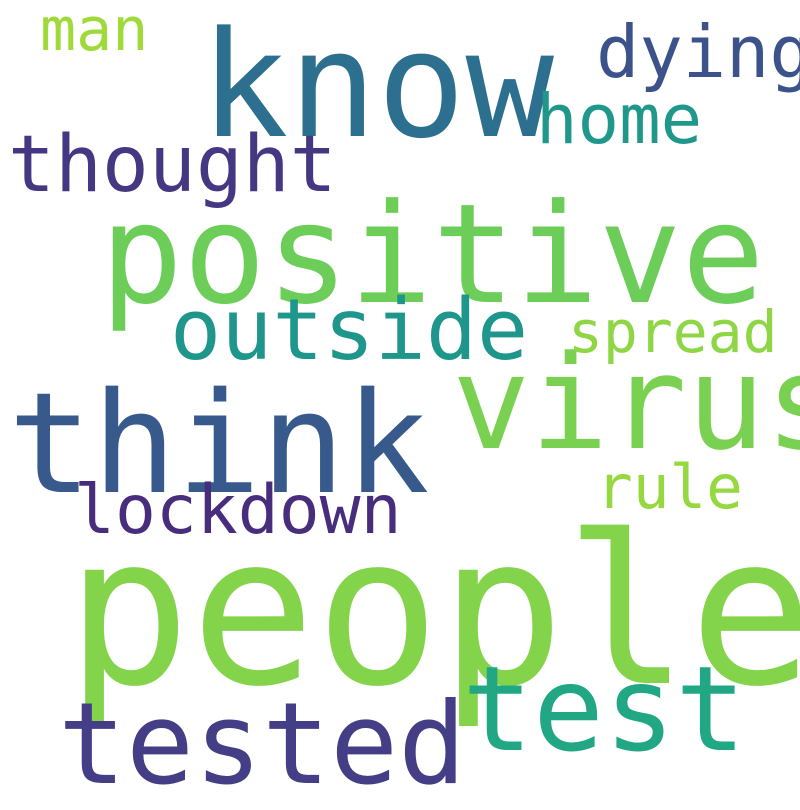 This screenshot has height=810, width=800. I want to click on word-lockdown: lockdown, so click(238, 510).